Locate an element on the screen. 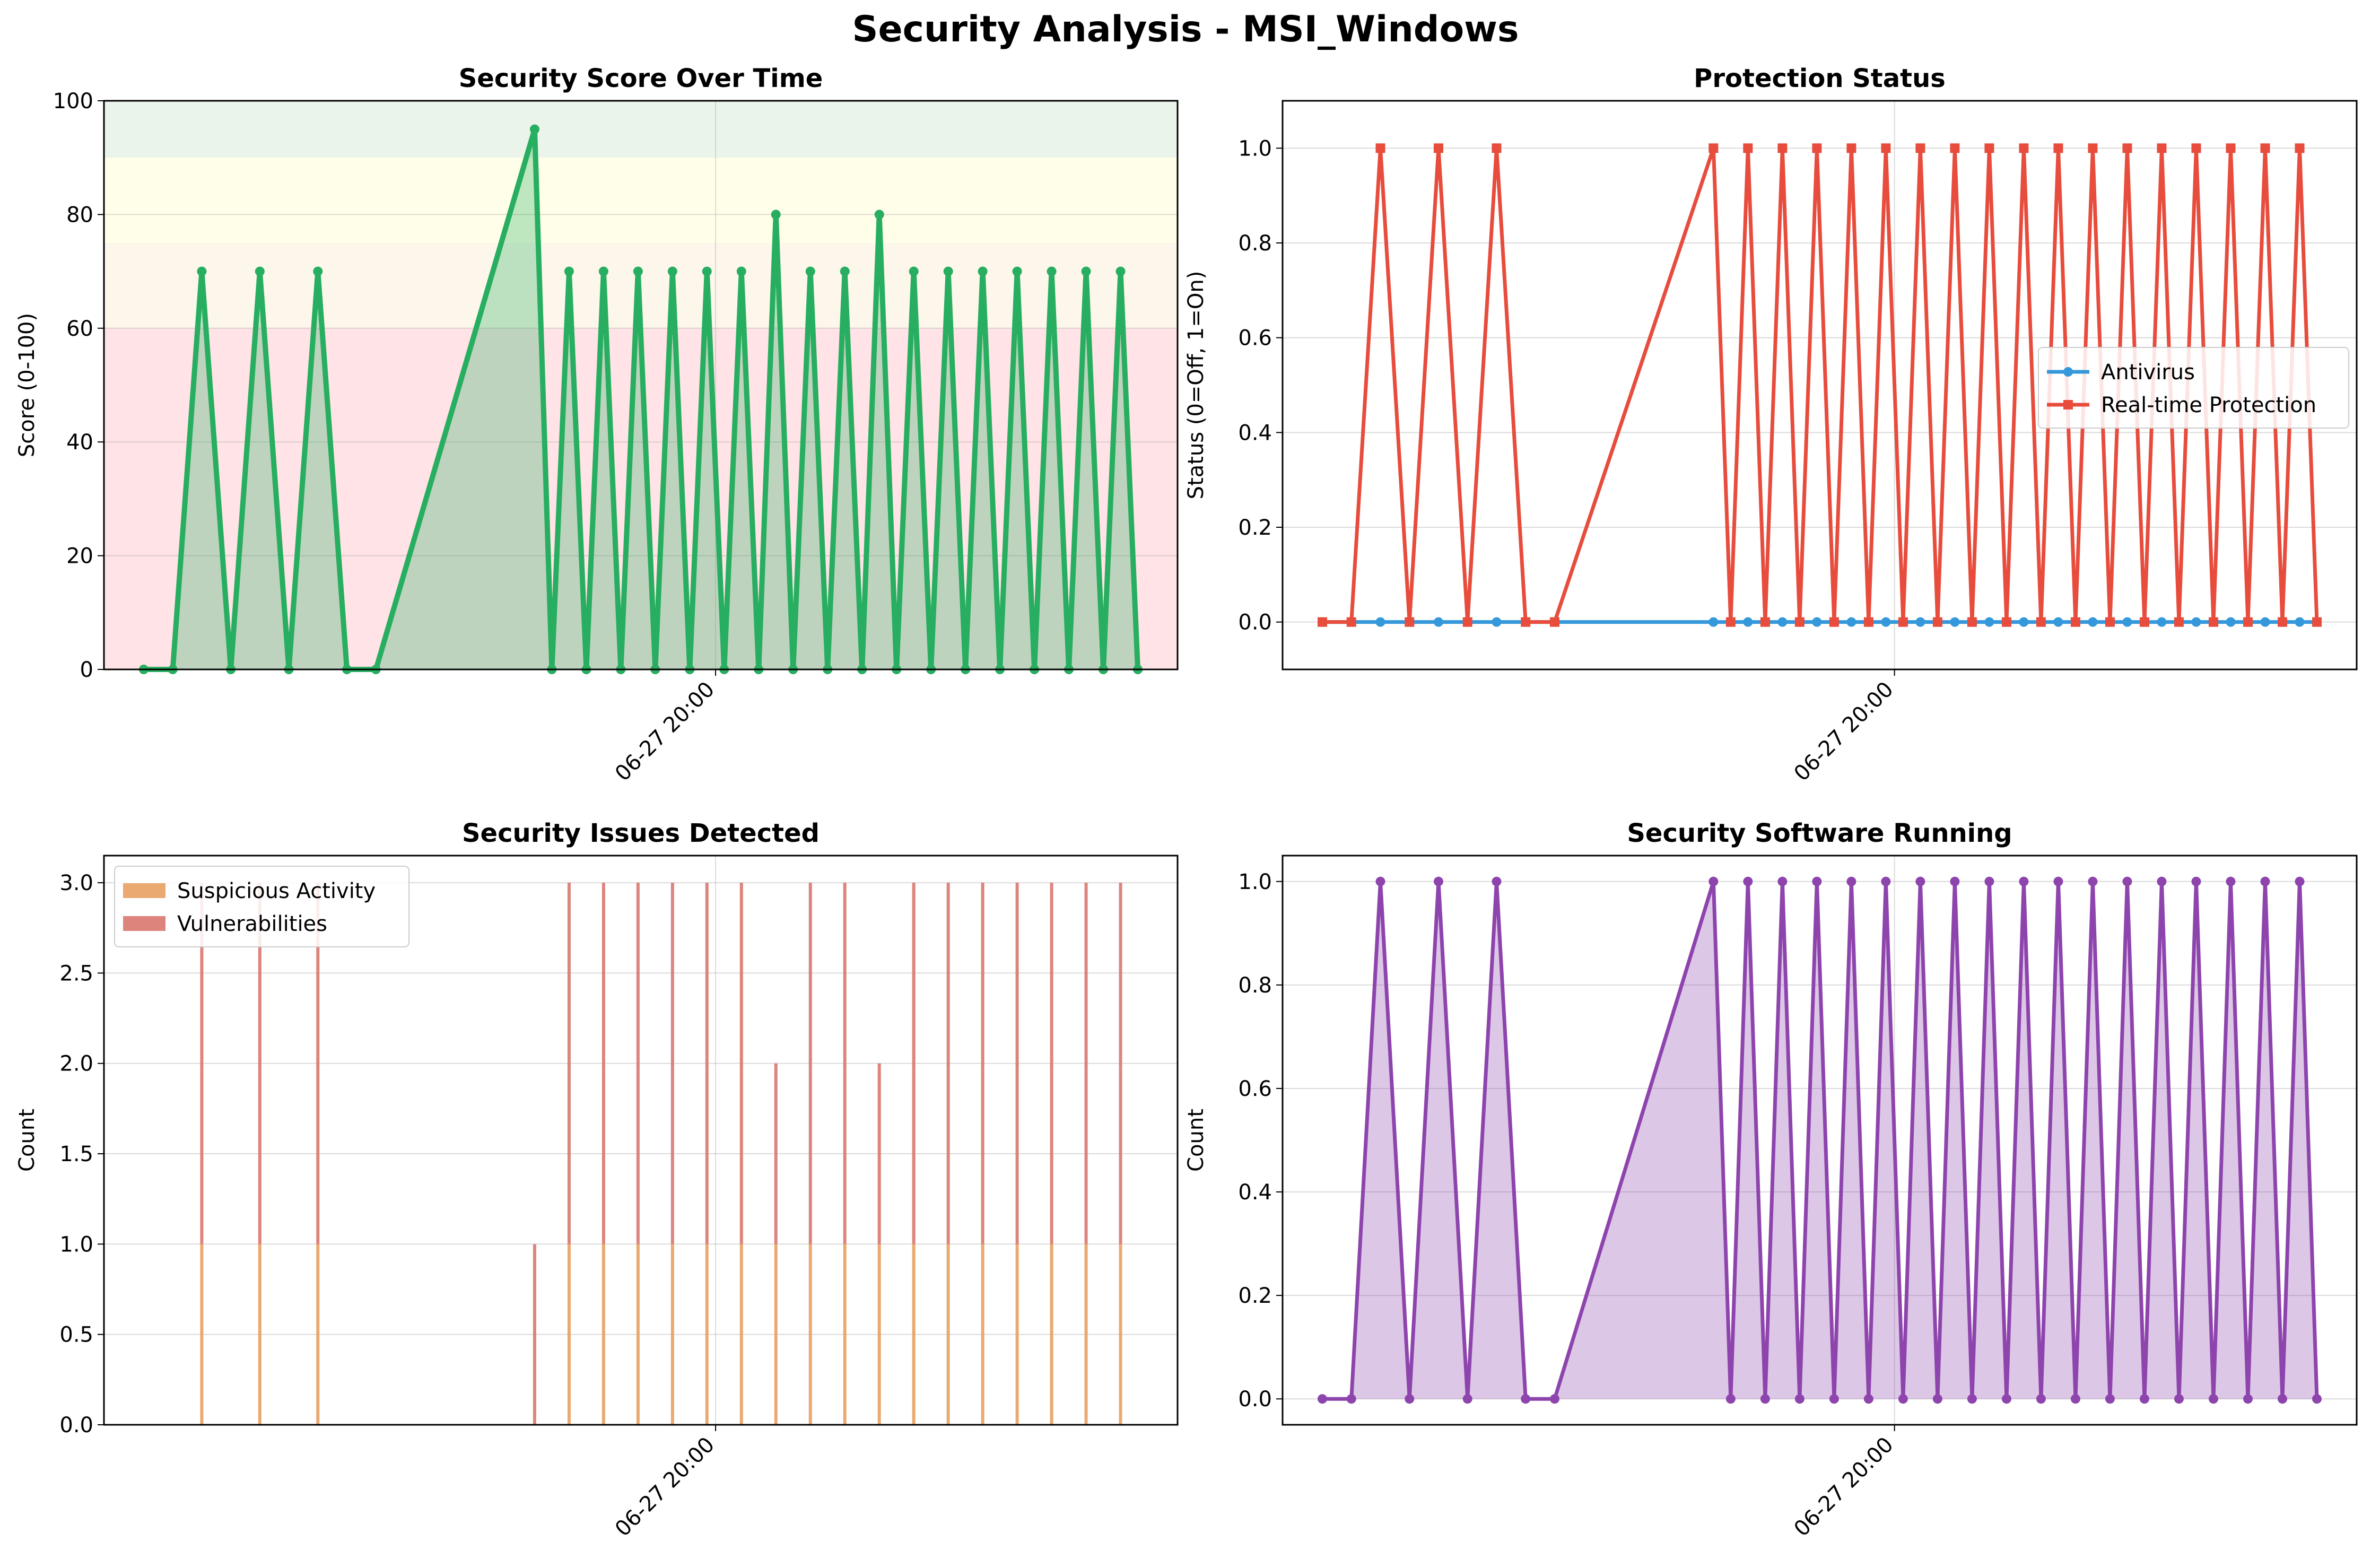 This screenshot has height=1568, width=2371. y-tick-label: 100 is located at coordinates (73, 101).